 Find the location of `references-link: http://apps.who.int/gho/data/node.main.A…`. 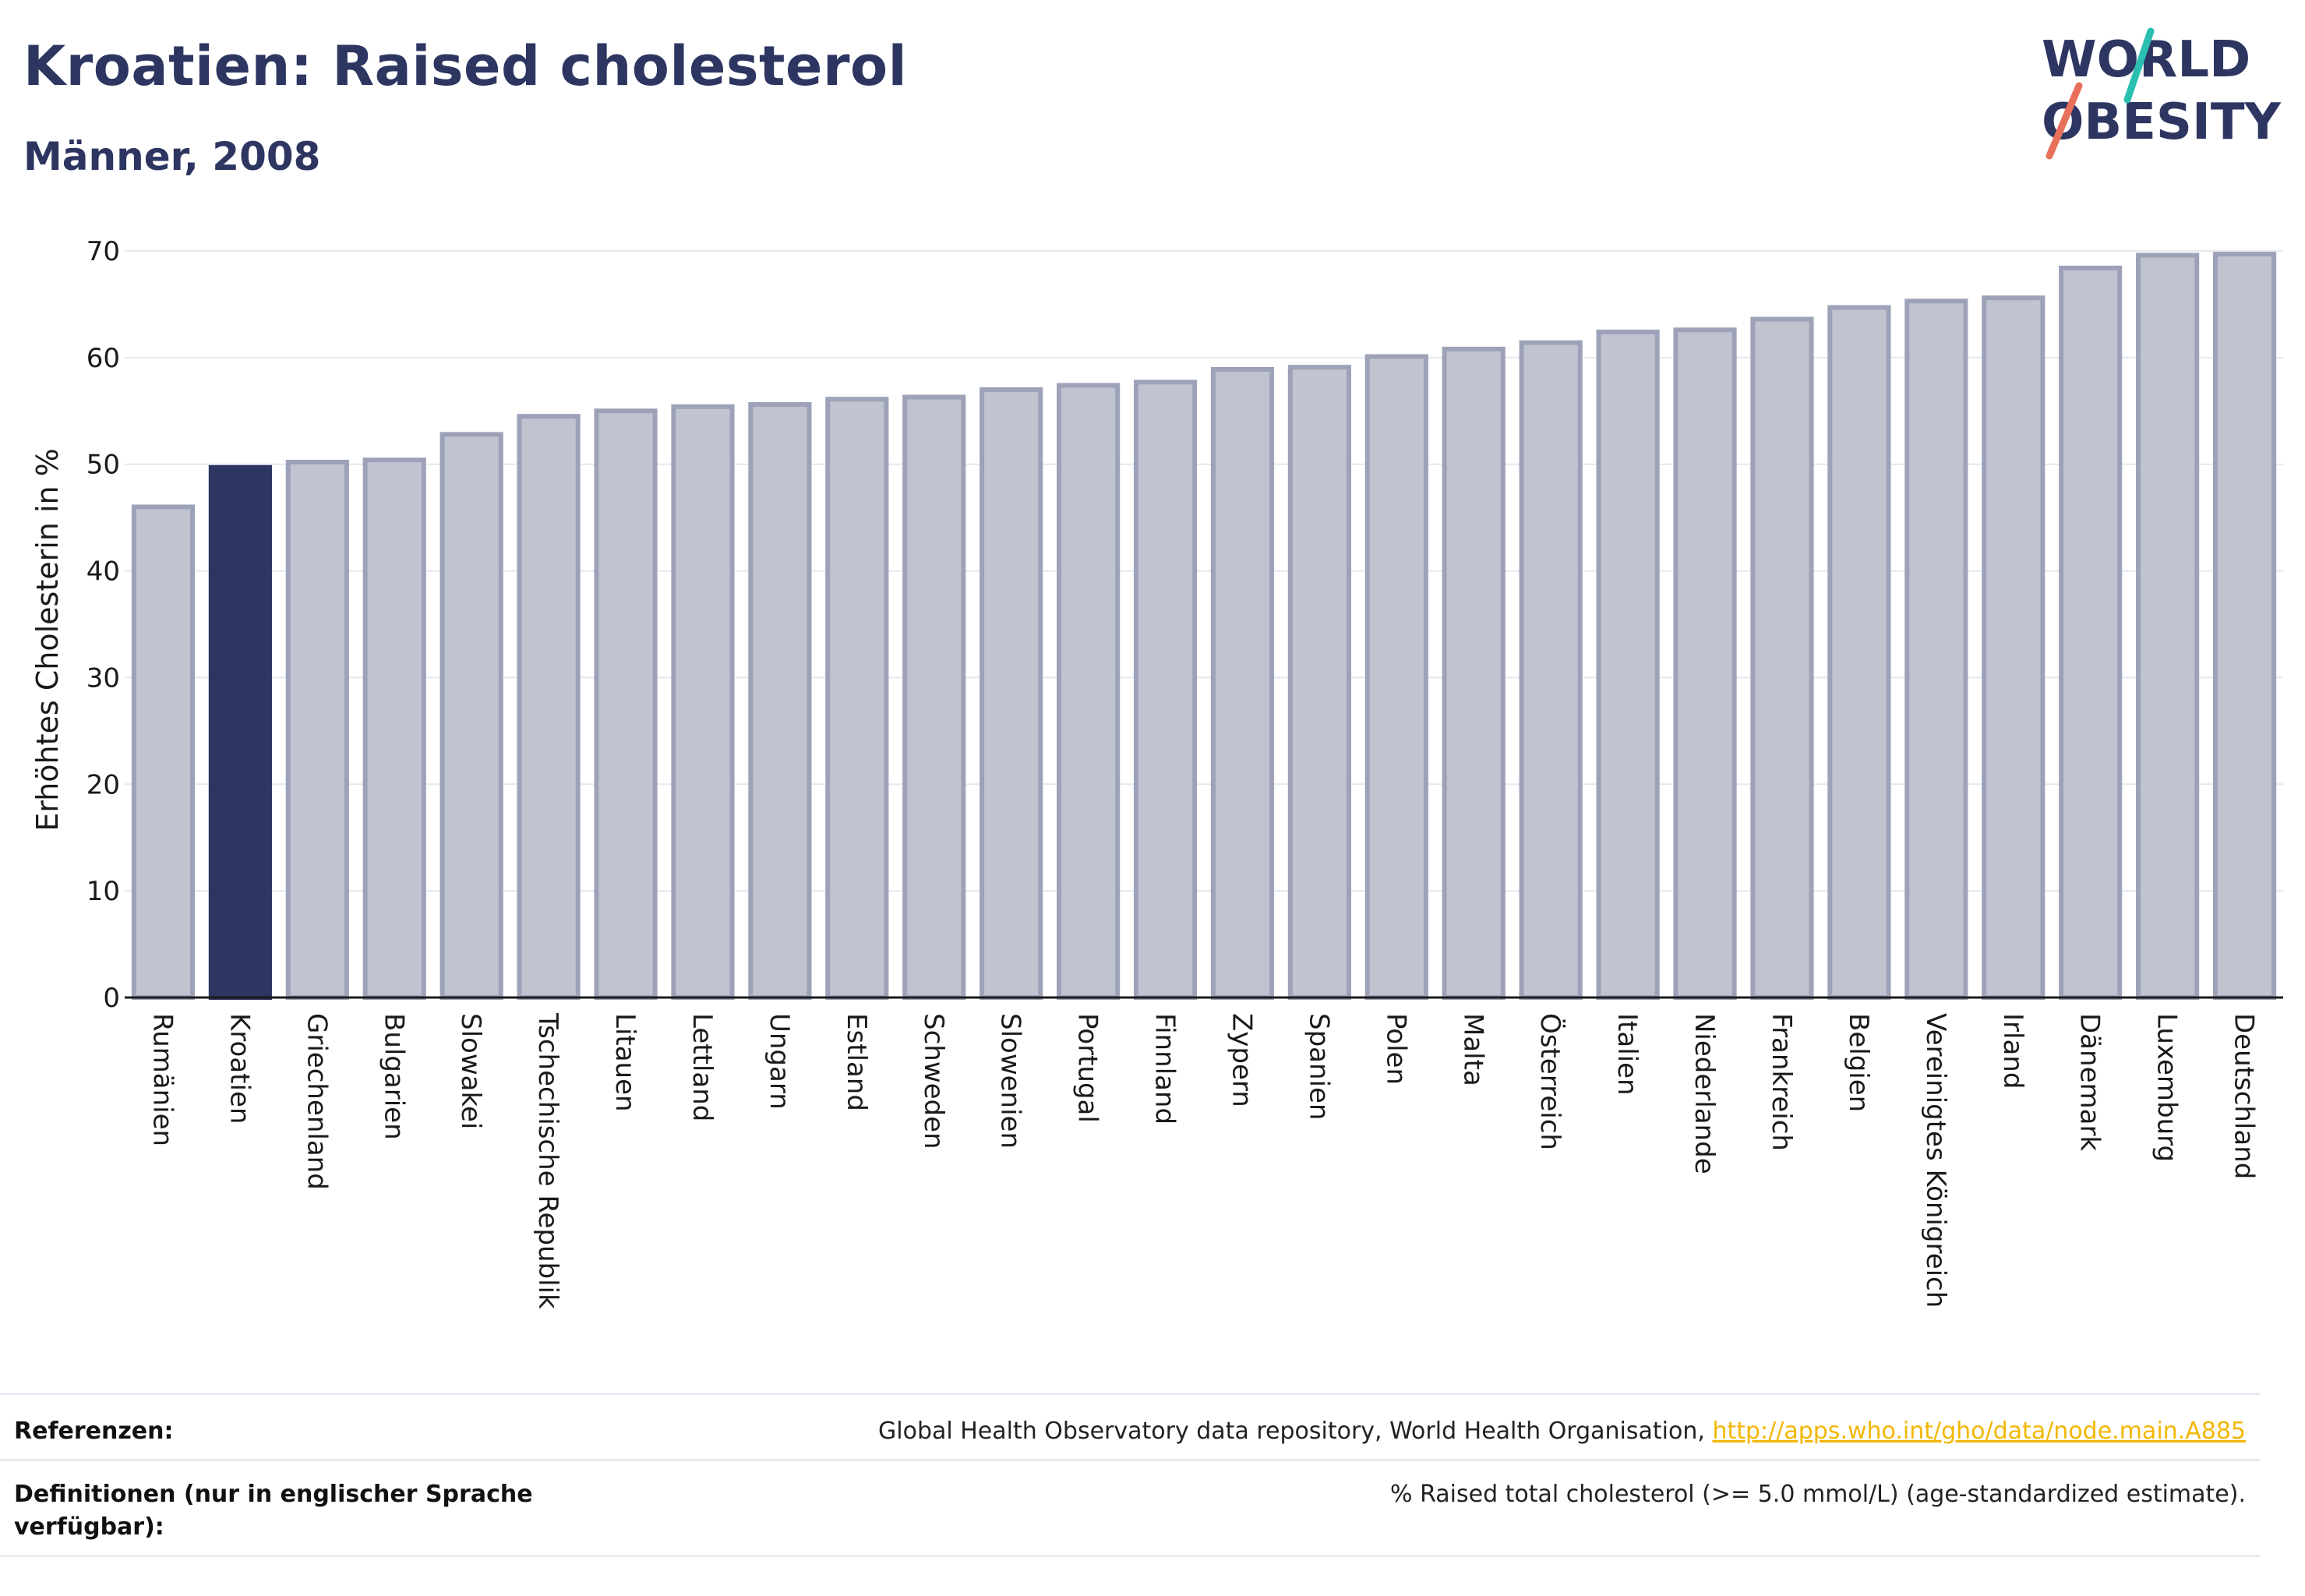

references-link: http://apps.who.int/gho/data/node.main.A… is located at coordinates (1979, 1431).